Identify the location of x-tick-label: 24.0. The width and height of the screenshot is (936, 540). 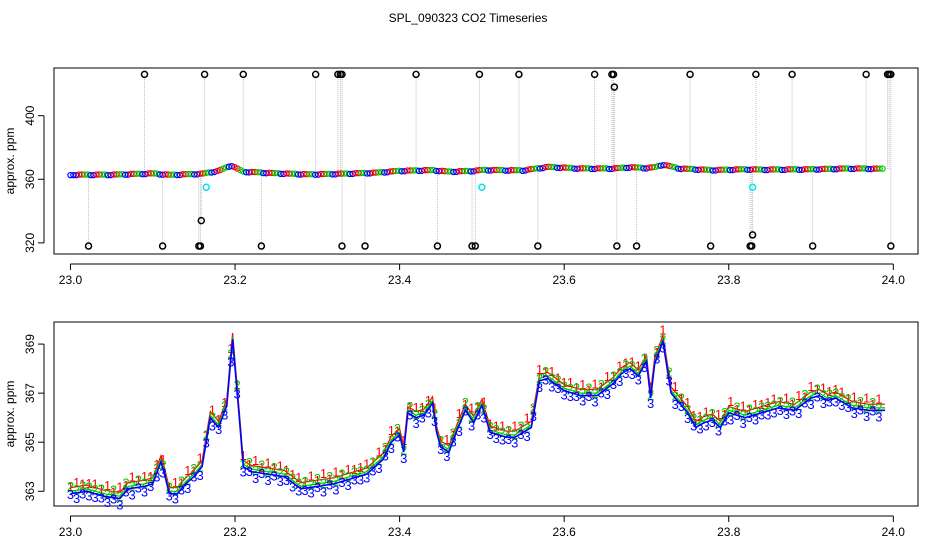
(894, 280).